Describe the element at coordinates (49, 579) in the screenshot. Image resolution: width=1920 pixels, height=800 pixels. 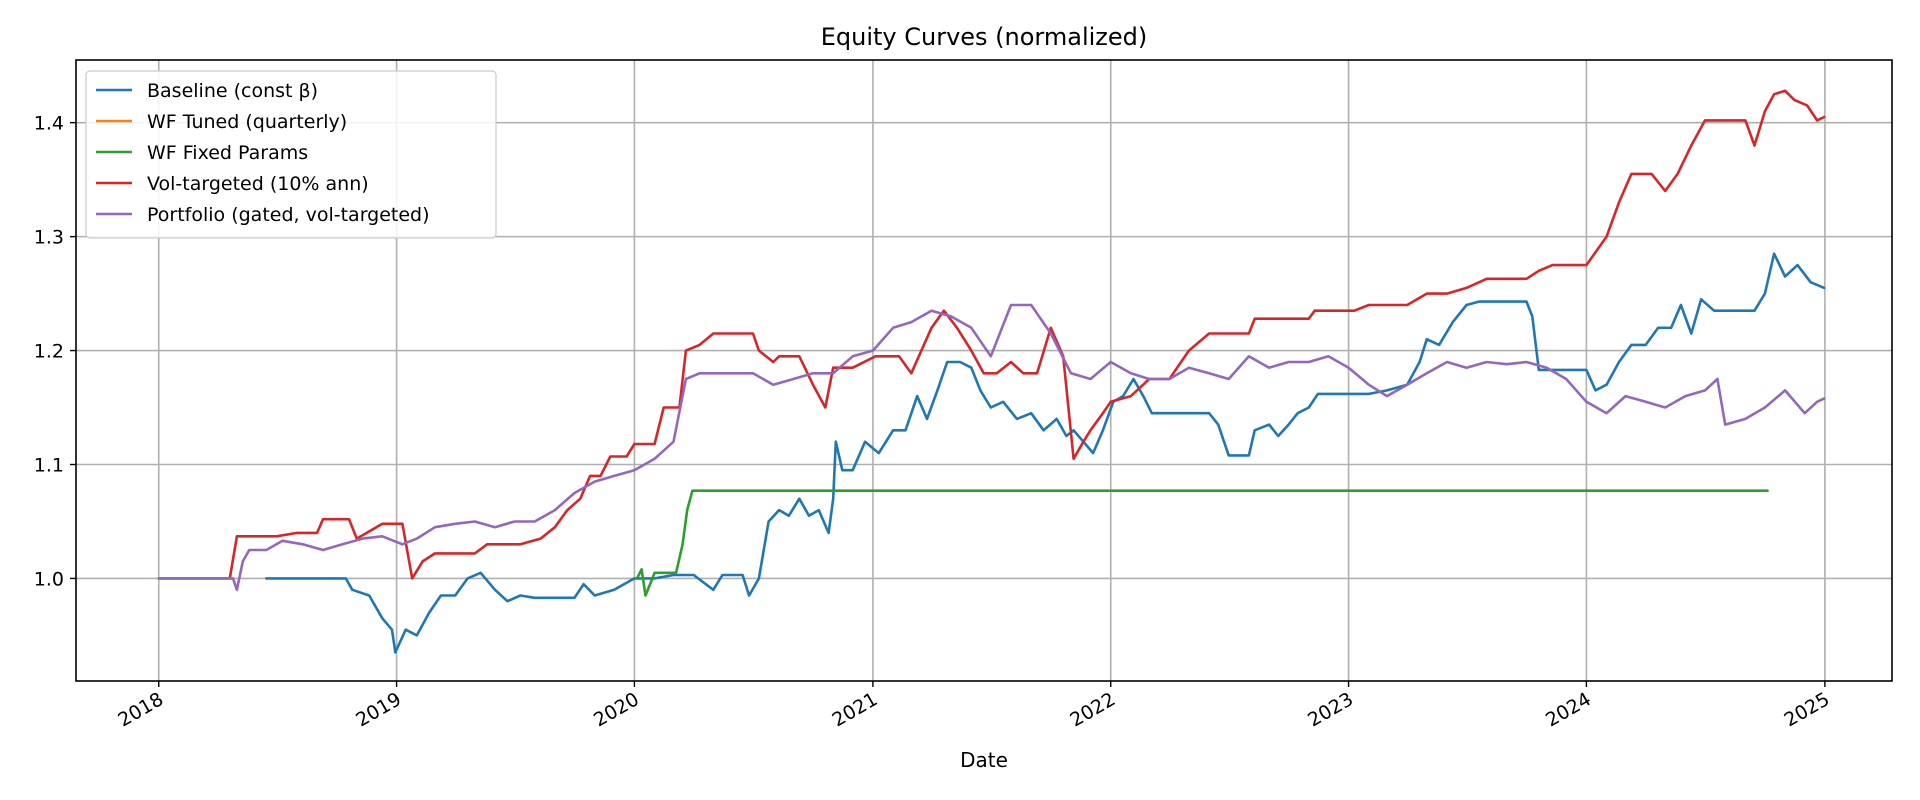
I see `y-tick-label: 1.0` at that location.